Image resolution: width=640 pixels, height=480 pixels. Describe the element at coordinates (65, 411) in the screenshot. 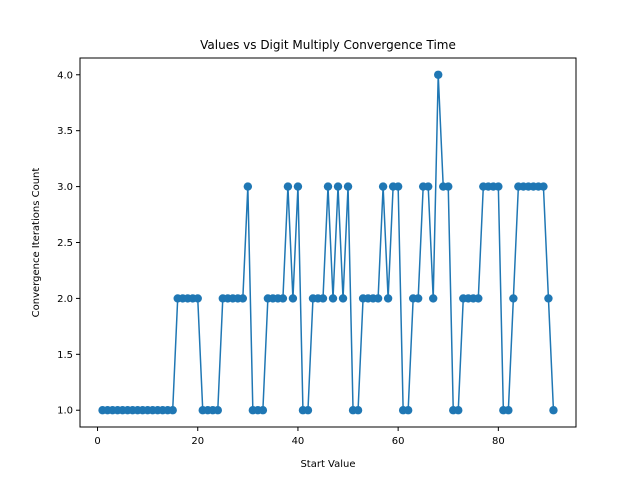

I see `y-tick-label: 1.0` at that location.